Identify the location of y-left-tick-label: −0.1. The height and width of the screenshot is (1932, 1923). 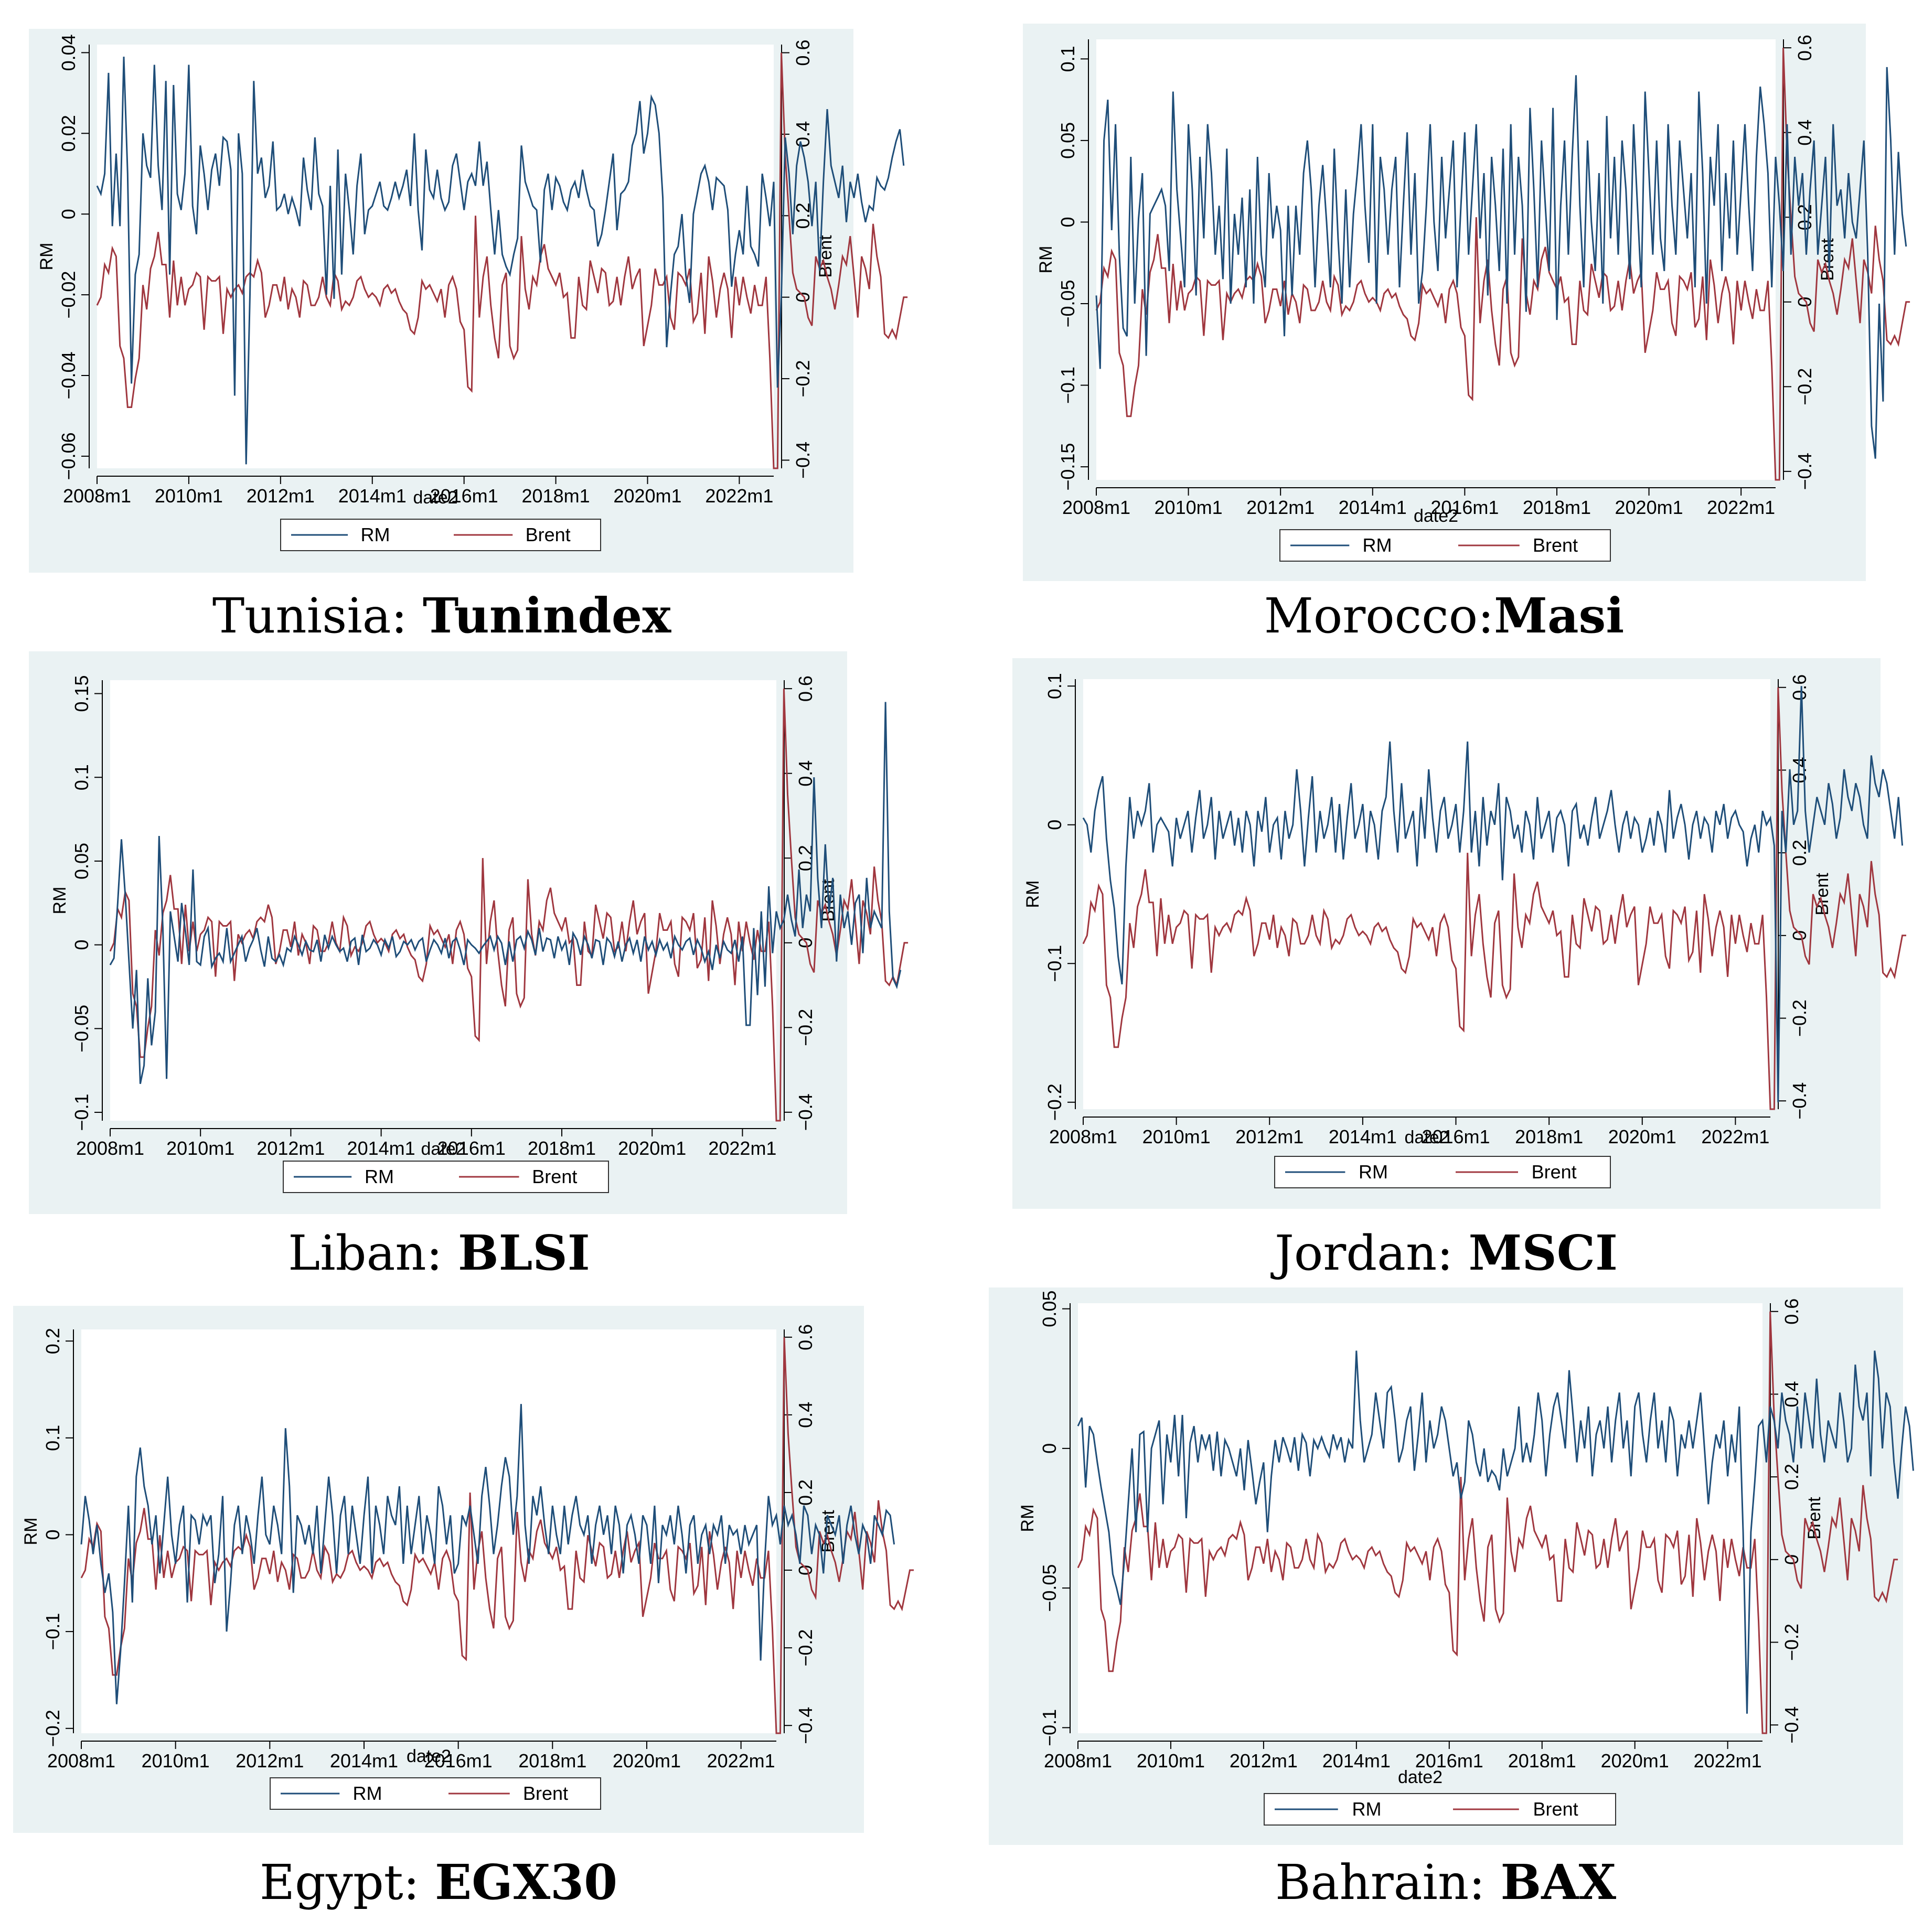
(1054, 963).